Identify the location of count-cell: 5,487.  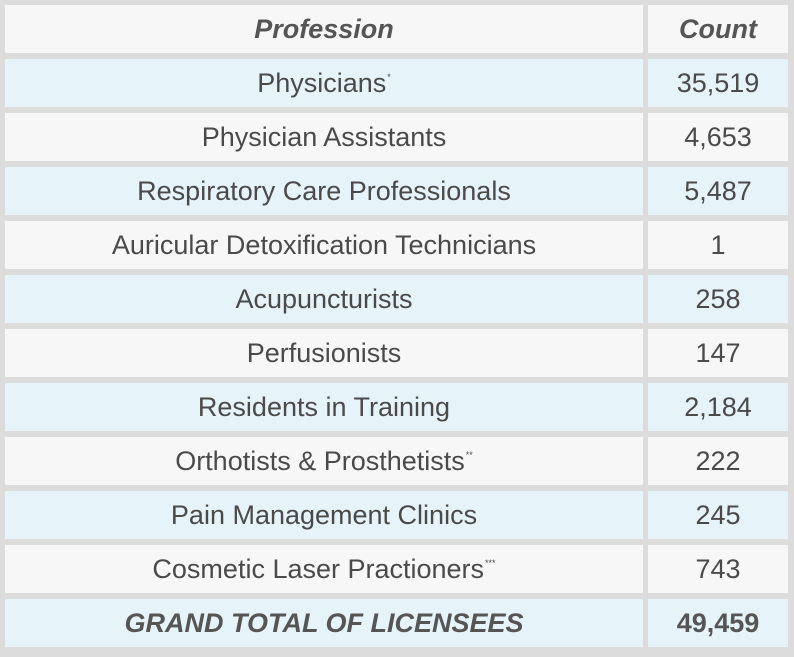
(718, 191).